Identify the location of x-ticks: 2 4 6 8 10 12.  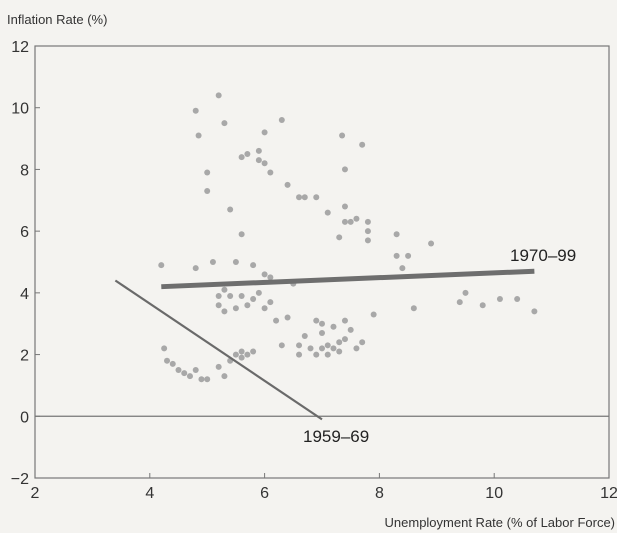
(324, 487).